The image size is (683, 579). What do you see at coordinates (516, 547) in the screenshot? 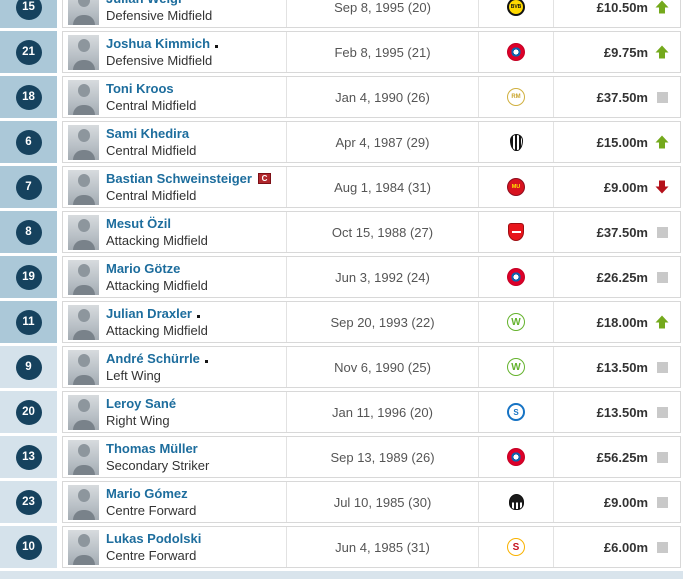
I see `galatasaray-club-badge` at bounding box center [516, 547].